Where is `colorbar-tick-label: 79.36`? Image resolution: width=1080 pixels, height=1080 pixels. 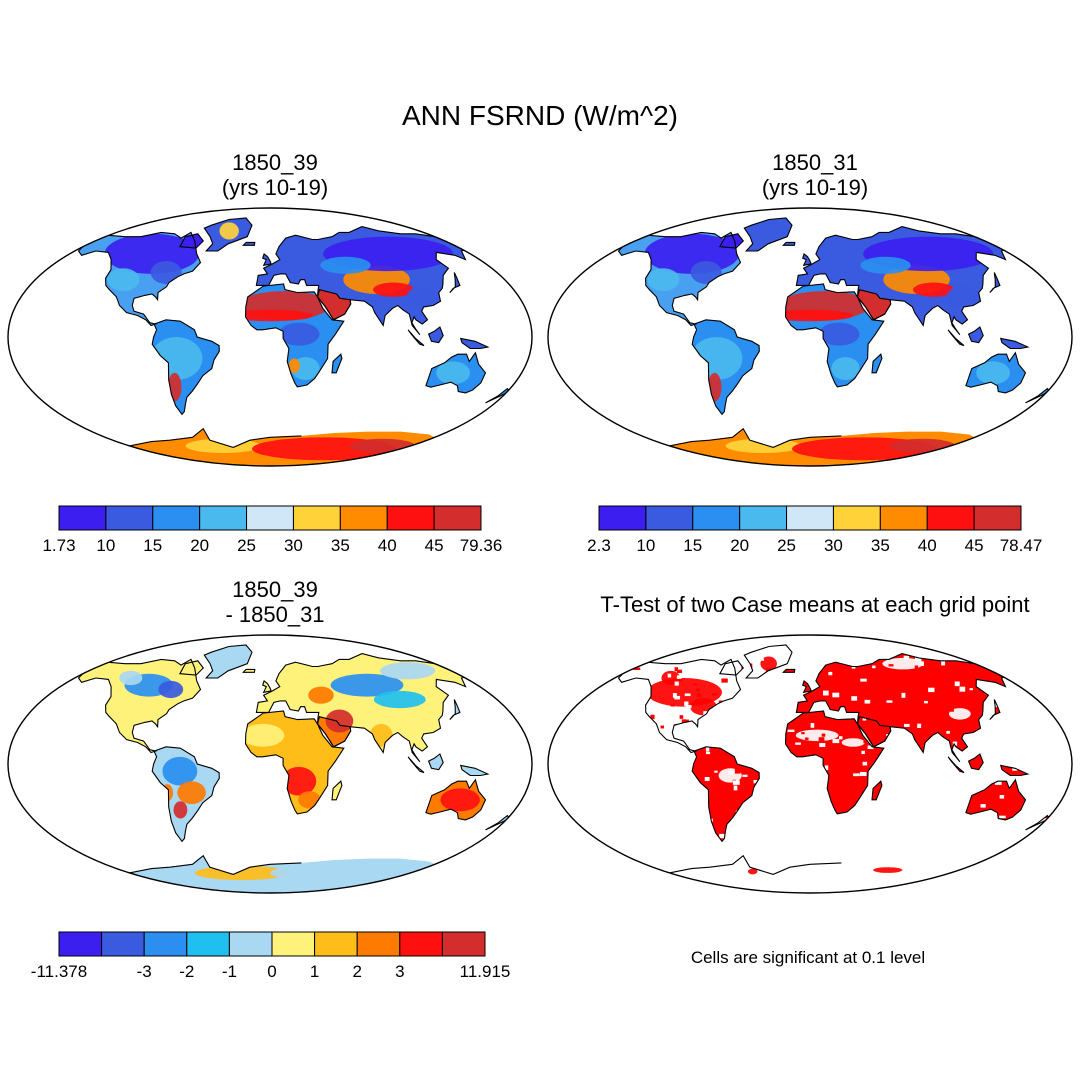
colorbar-tick-label: 79.36 is located at coordinates (481, 545).